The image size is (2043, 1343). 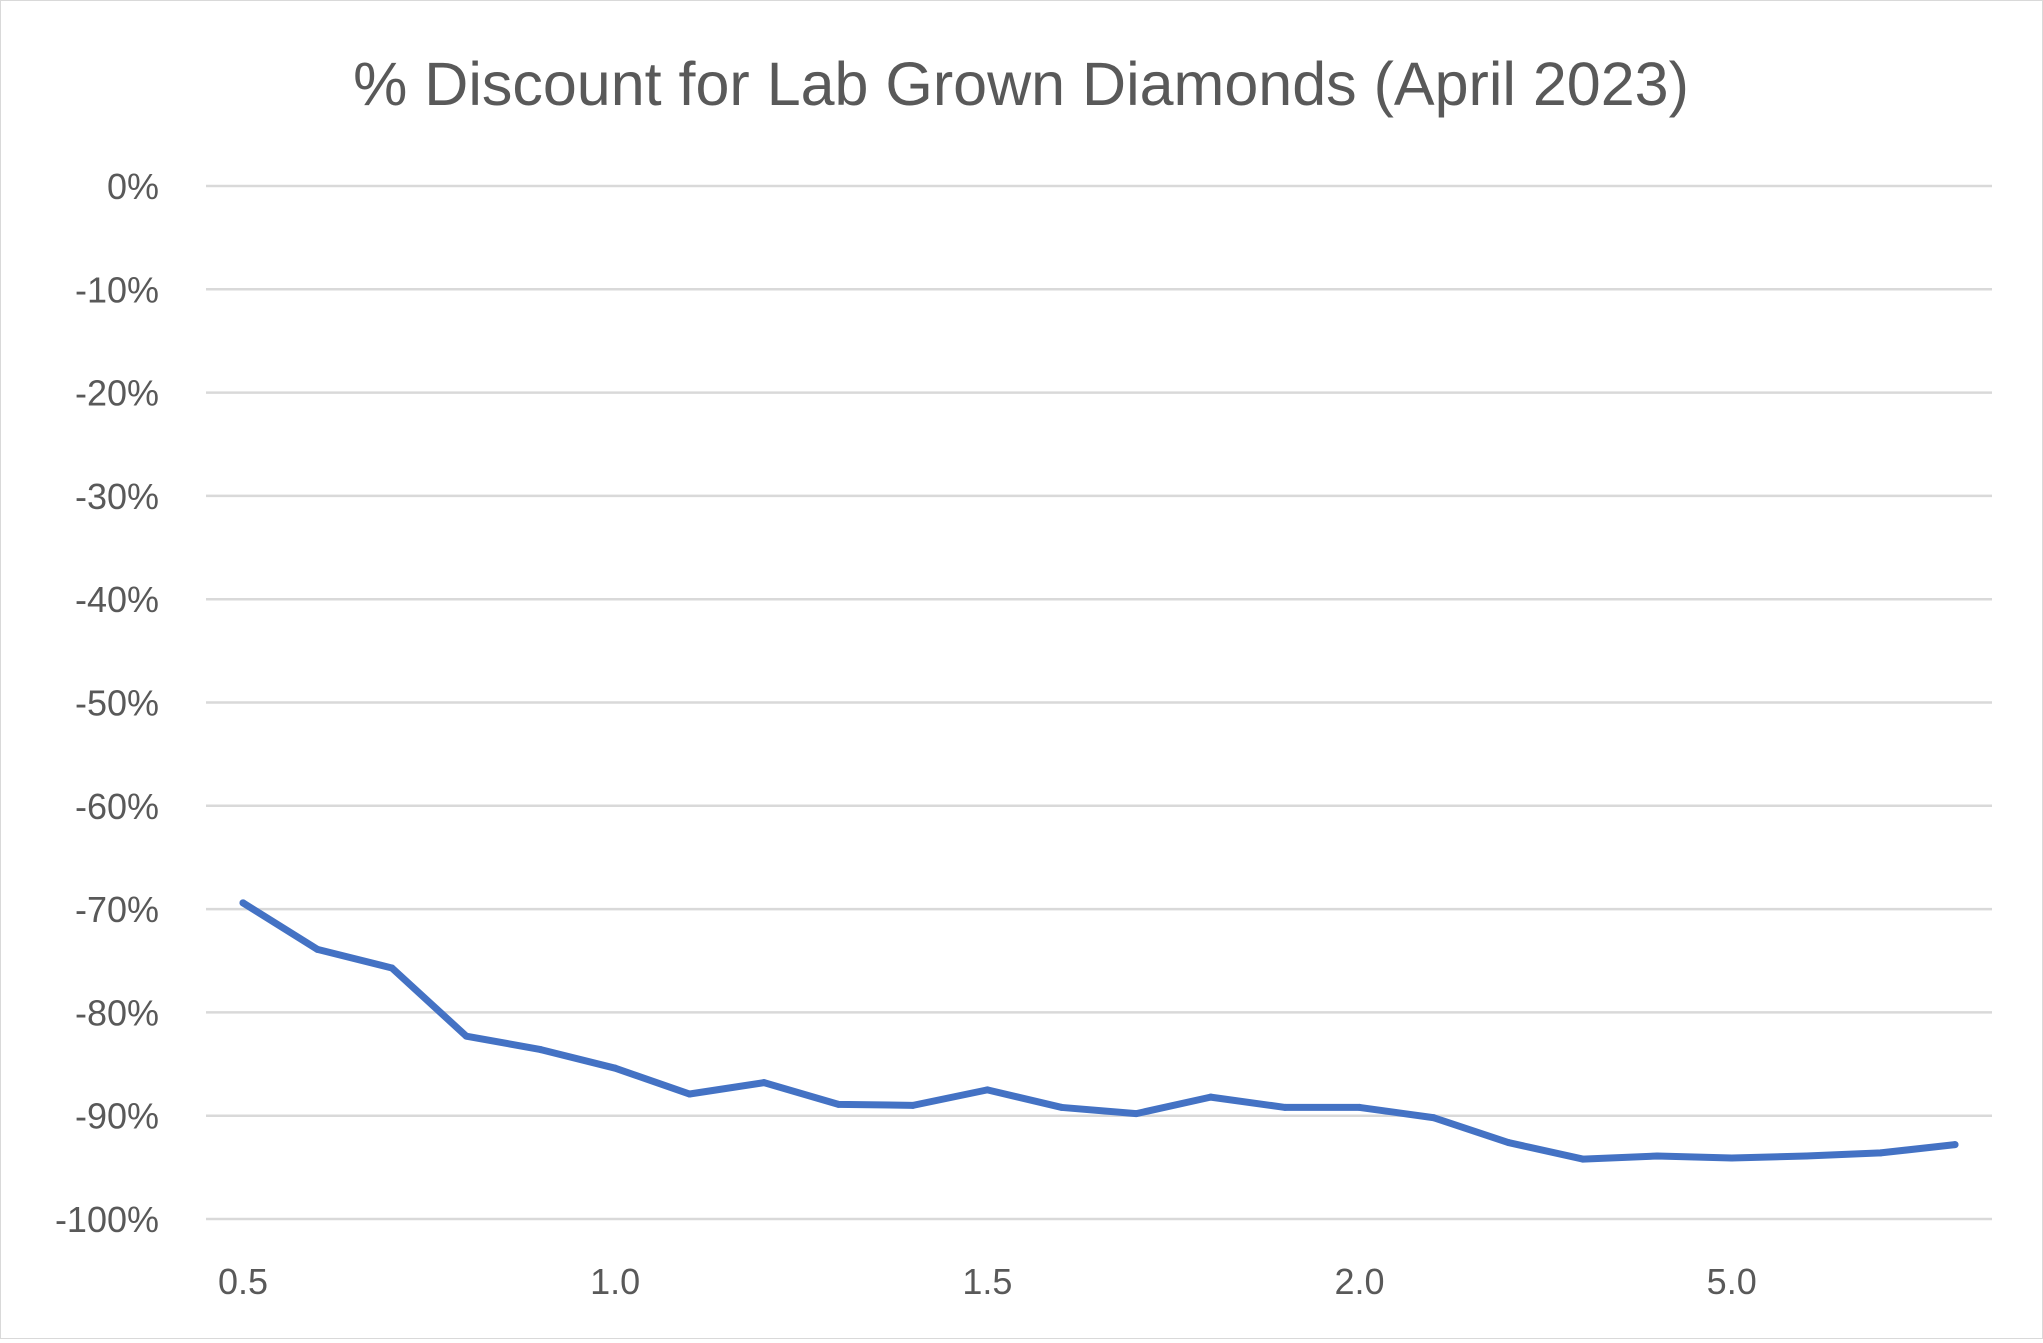 What do you see at coordinates (117, 393) in the screenshot?
I see `y-tick-label: -20%` at bounding box center [117, 393].